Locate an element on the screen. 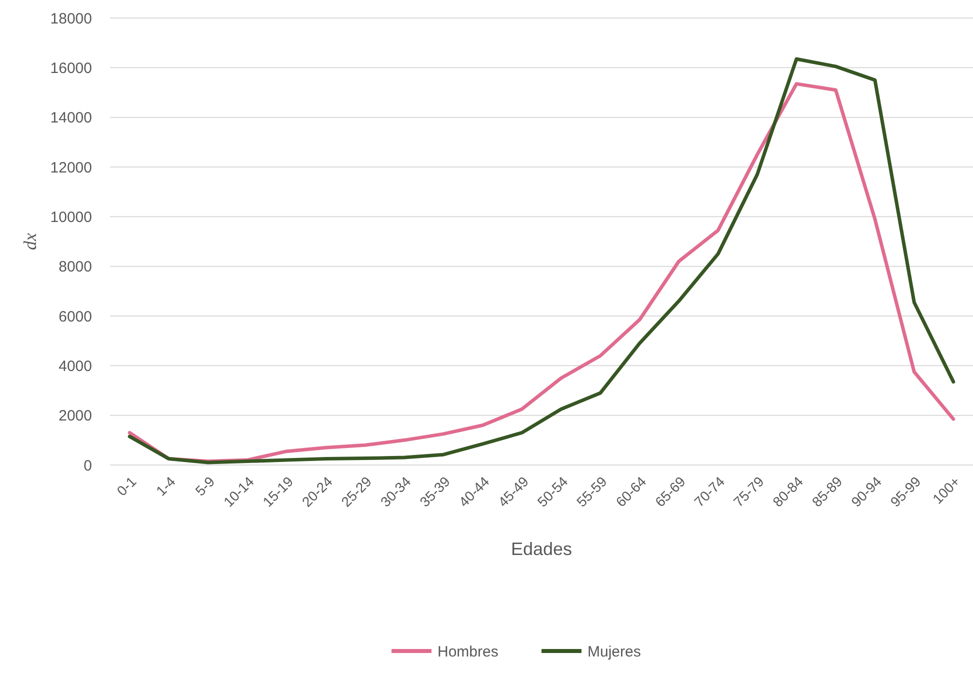  y-tick-label: 4000 is located at coordinates (75, 366).